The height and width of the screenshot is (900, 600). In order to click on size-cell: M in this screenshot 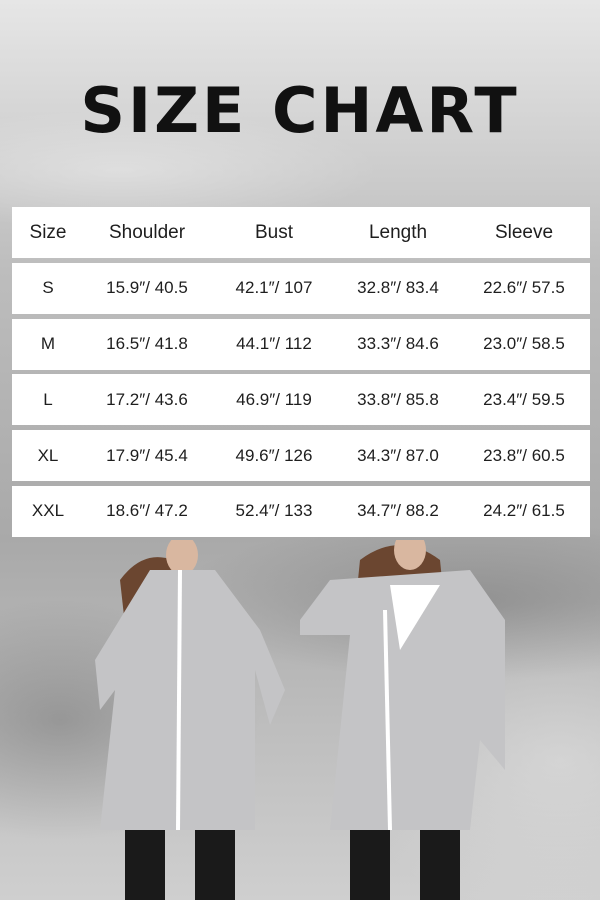, I will do `click(48, 344)`.